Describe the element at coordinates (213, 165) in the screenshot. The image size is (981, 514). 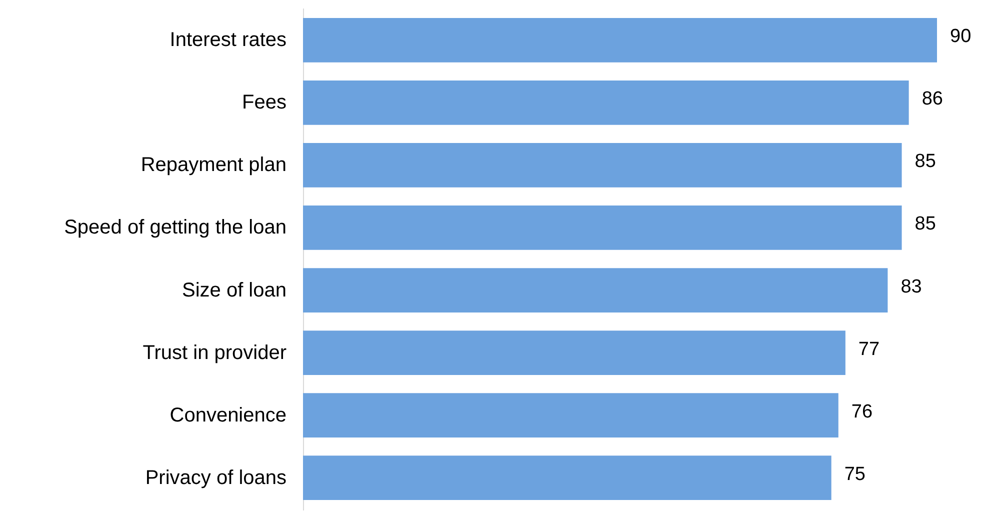
I see `y-tick-label: Repayment plan` at that location.